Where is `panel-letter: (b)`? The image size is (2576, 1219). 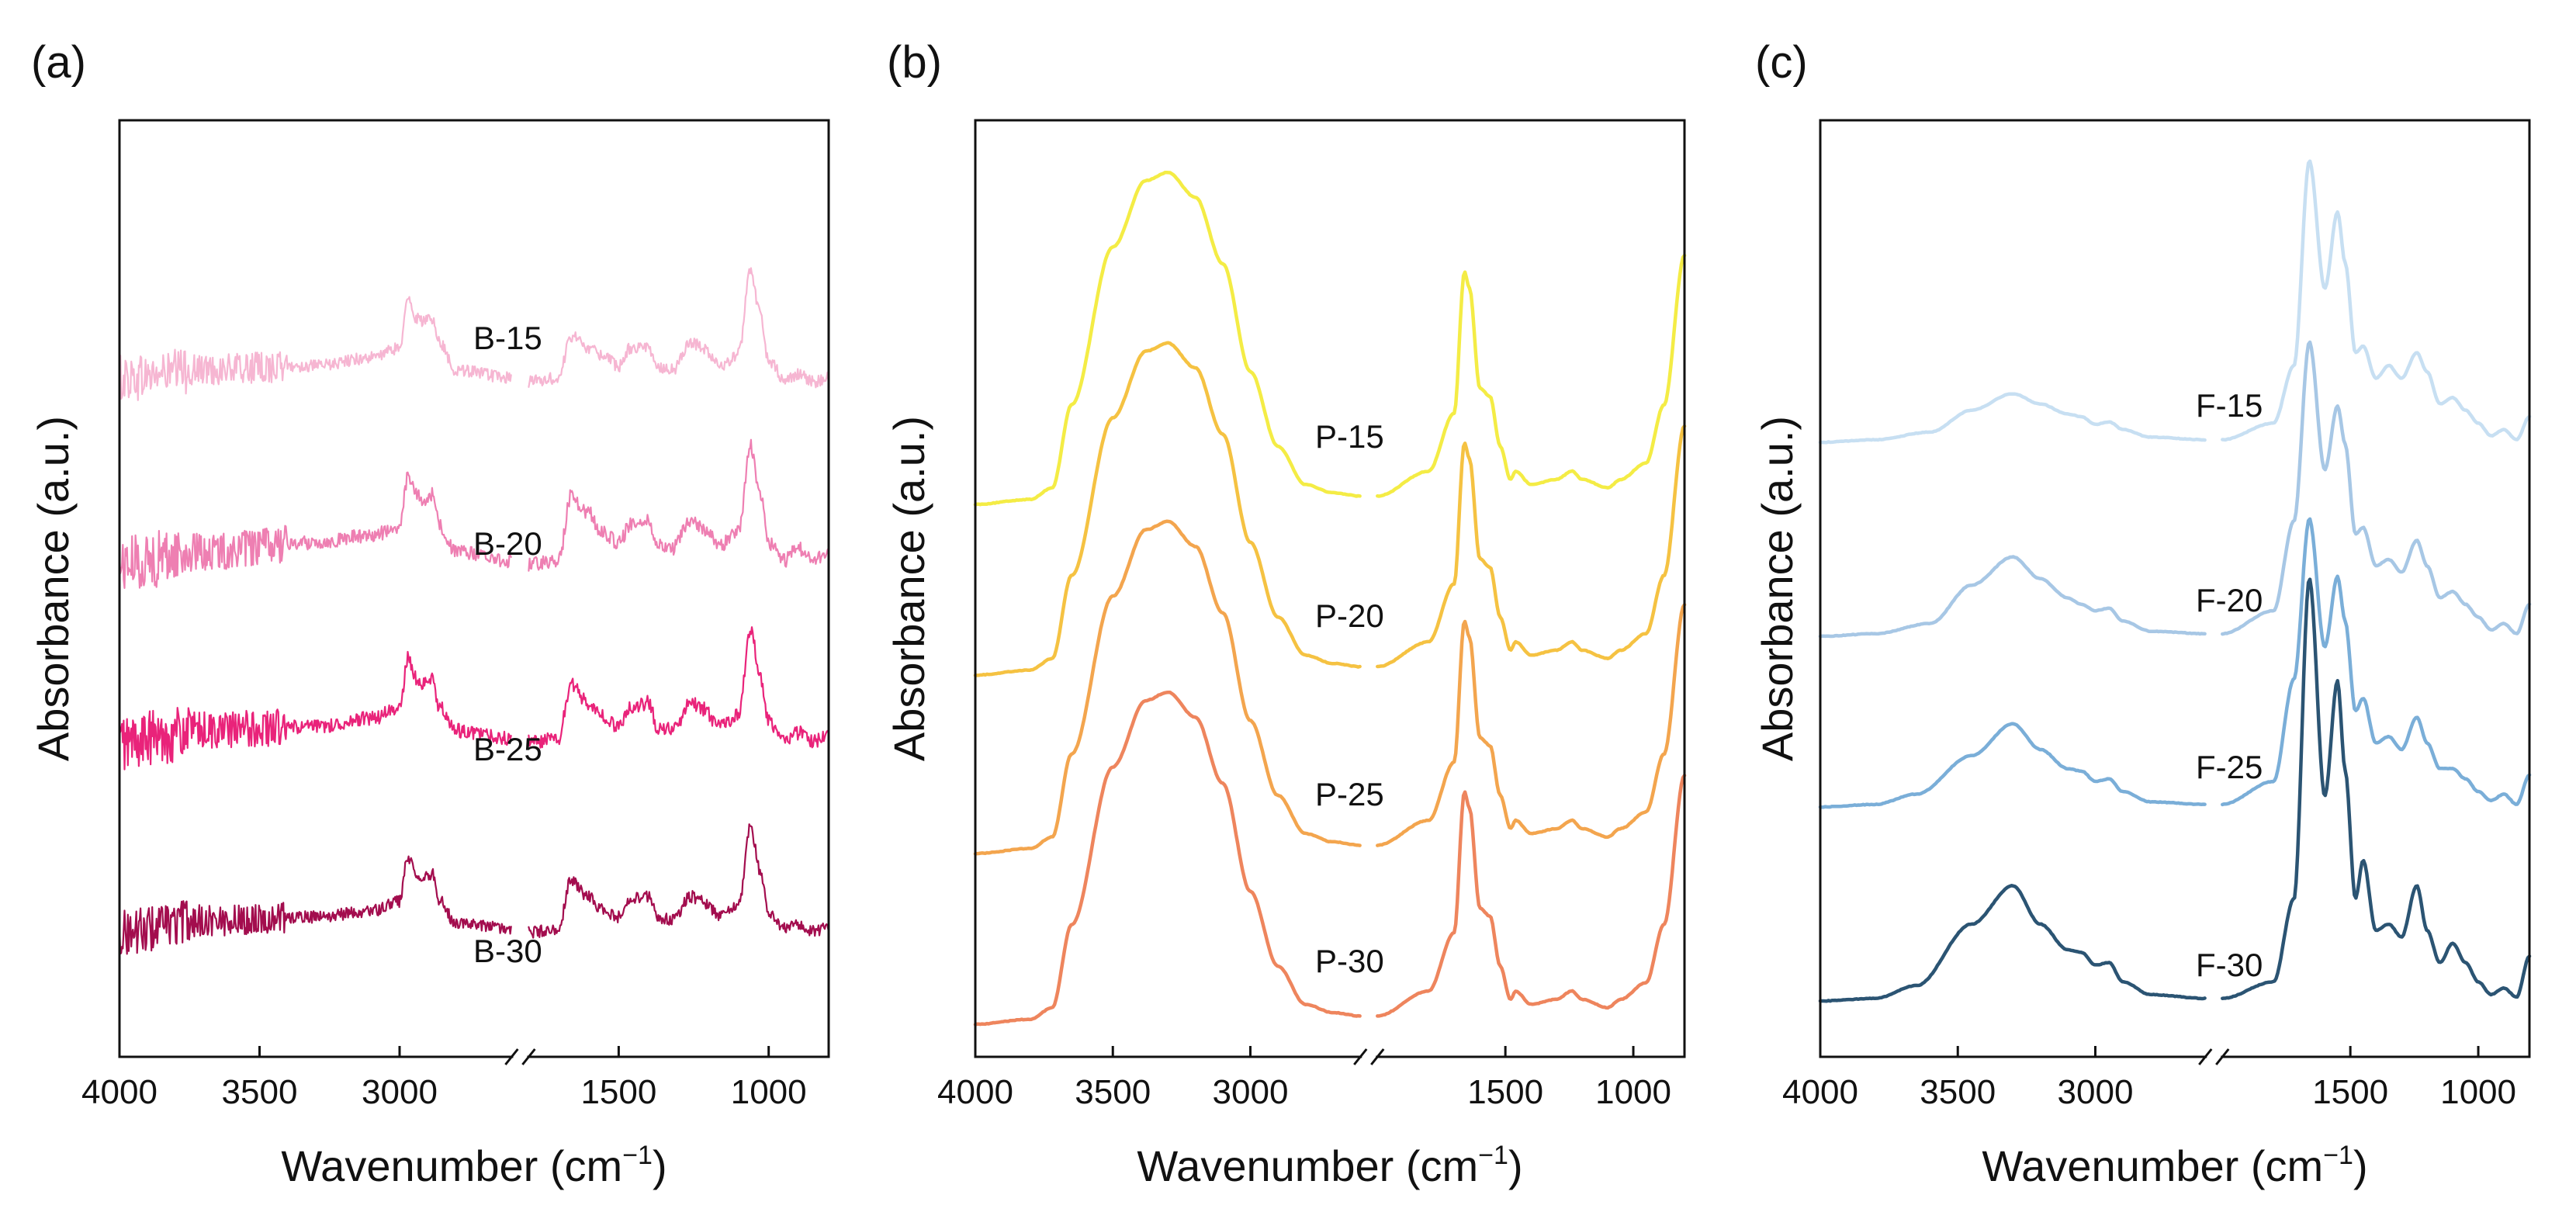
panel-letter: (b) is located at coordinates (915, 62).